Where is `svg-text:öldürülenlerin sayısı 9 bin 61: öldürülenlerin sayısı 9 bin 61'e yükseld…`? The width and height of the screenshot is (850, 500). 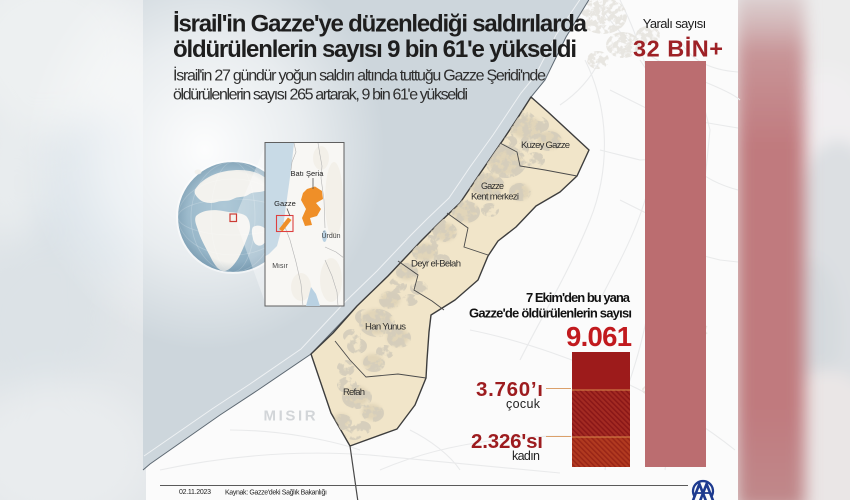 svg-text:öldürülenlerin sayısı 9 bin 61: öldürülenlerin sayısı 9 bin 61'e yükseld… is located at coordinates (375, 49).